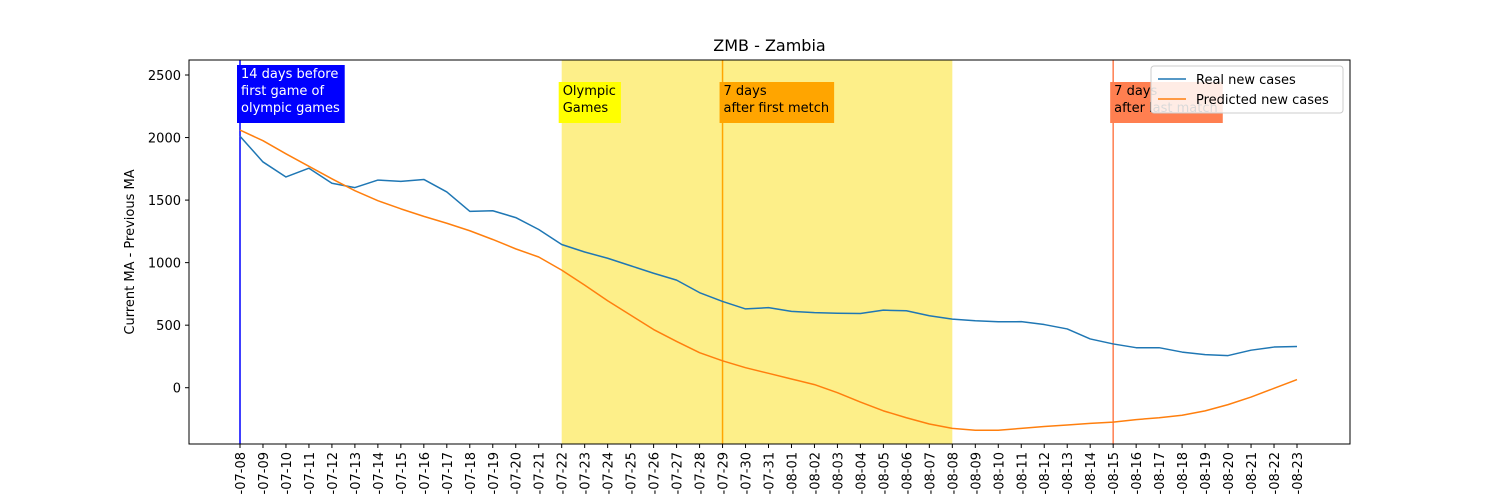 The image size is (1500, 500). I want to click on x-tick-label: -08-01, so click(792, 473).